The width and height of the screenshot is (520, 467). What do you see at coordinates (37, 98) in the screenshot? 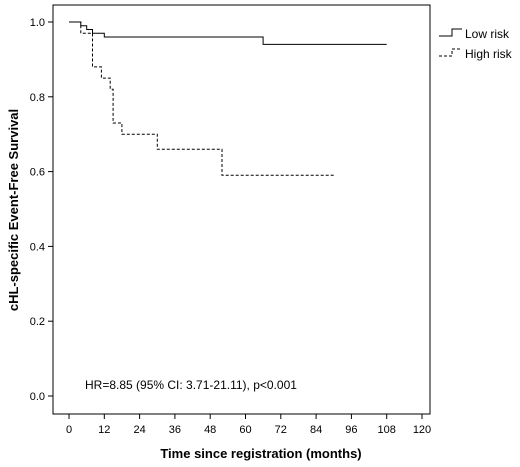
I see `y-tick-label: 0.8` at bounding box center [37, 98].